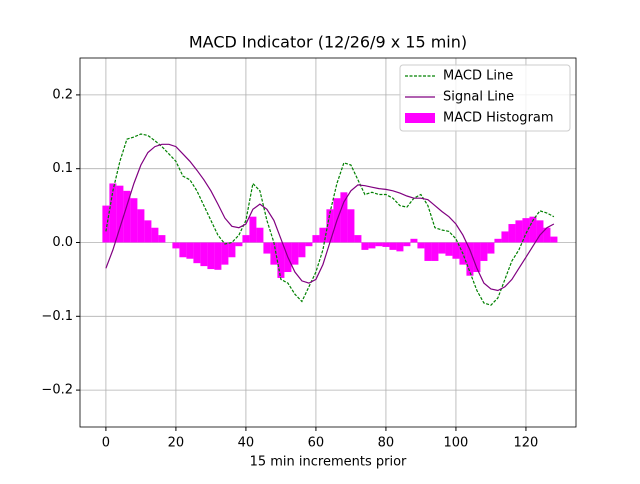  I want to click on legend-label: MACD Line, so click(478, 76).